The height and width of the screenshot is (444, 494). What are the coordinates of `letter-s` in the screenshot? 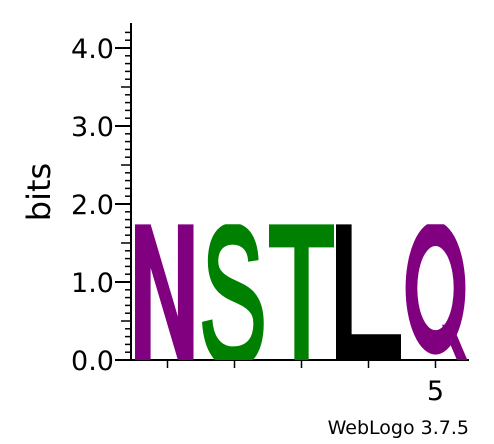 It's located at (233, 292).